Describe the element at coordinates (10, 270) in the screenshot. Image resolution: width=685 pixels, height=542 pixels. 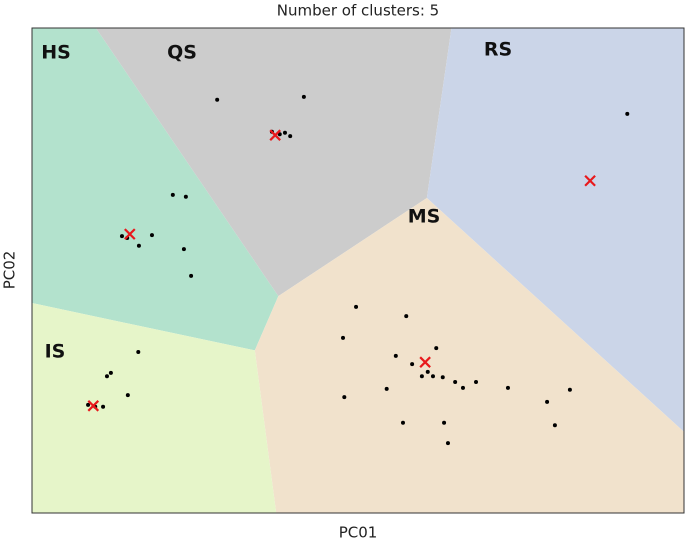
I see `y-axis-label: PC02` at that location.